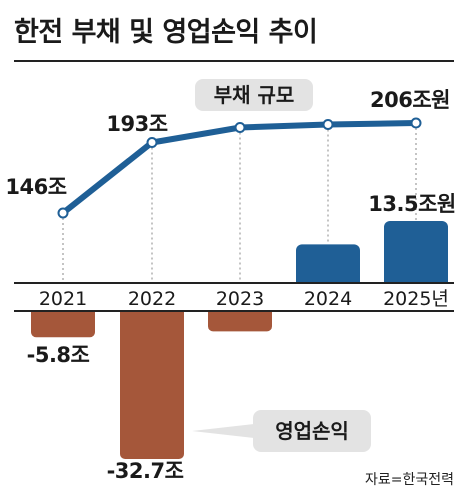 Image resolution: width=468 pixels, height=499 pixels. I want to click on debt-data-label-1: 193조, so click(136, 124).